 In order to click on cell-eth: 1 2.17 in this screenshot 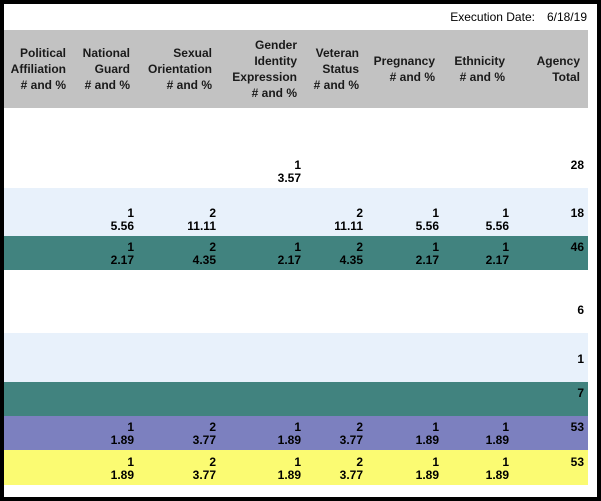, I will do `click(478, 253)`.